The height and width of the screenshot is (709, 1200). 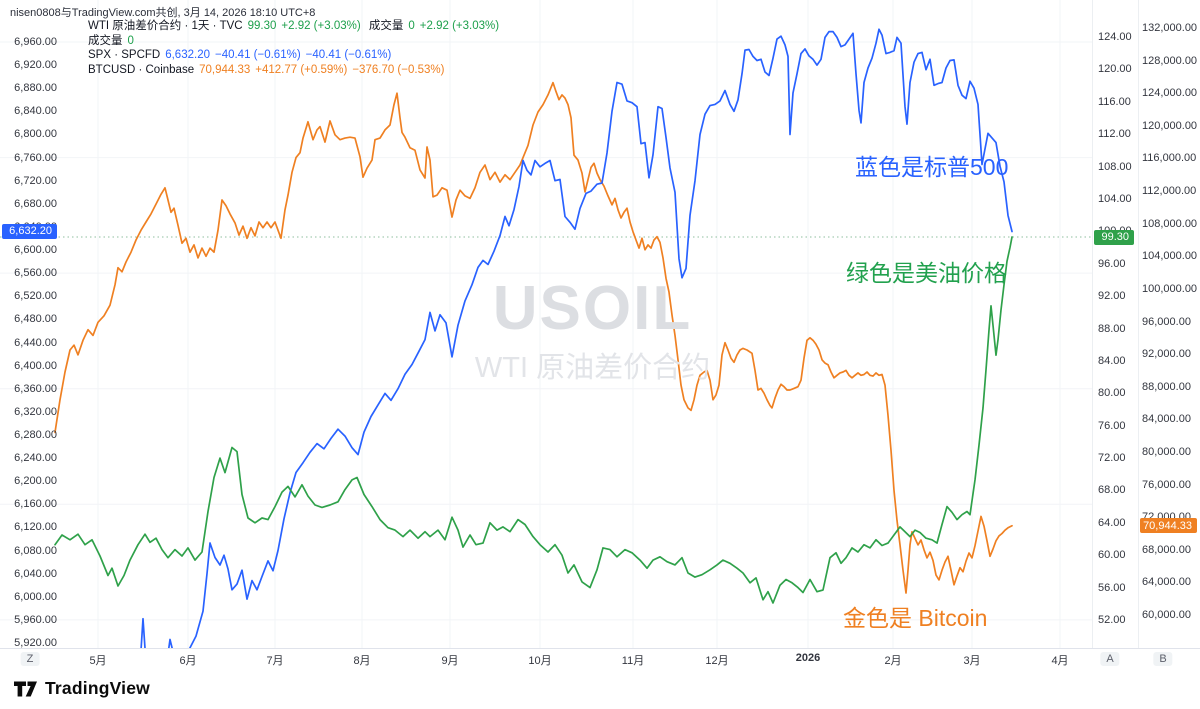 What do you see at coordinates (35, 134) in the screenshot?
I see `y-tick-label: 6,800.00` at bounding box center [35, 134].